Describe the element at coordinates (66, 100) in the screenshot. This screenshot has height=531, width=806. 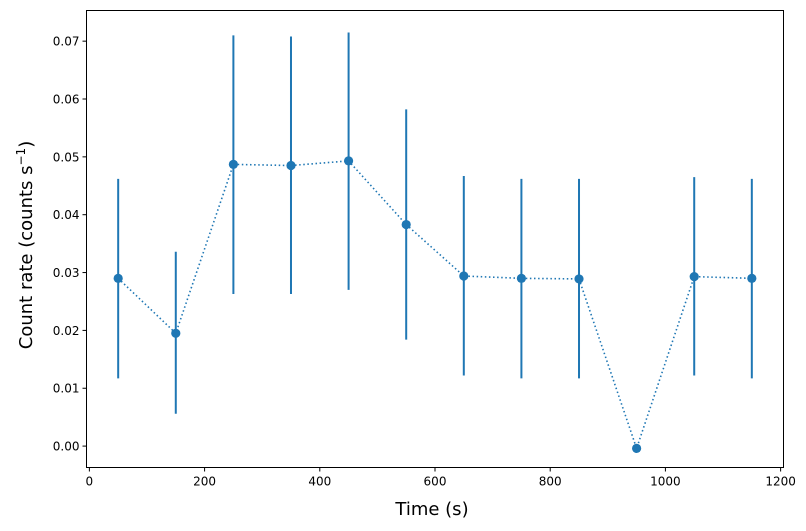
I see `y-tick-label: 0.06` at that location.